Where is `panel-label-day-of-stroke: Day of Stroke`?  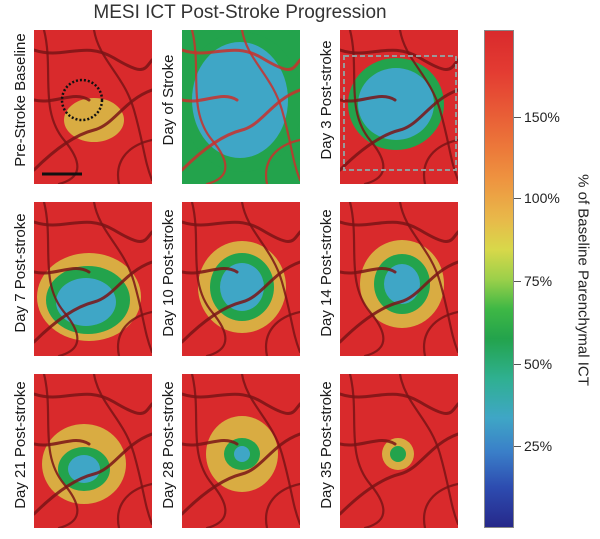 panel-label-day-of-stroke: Day of Stroke is located at coordinates (168, 100).